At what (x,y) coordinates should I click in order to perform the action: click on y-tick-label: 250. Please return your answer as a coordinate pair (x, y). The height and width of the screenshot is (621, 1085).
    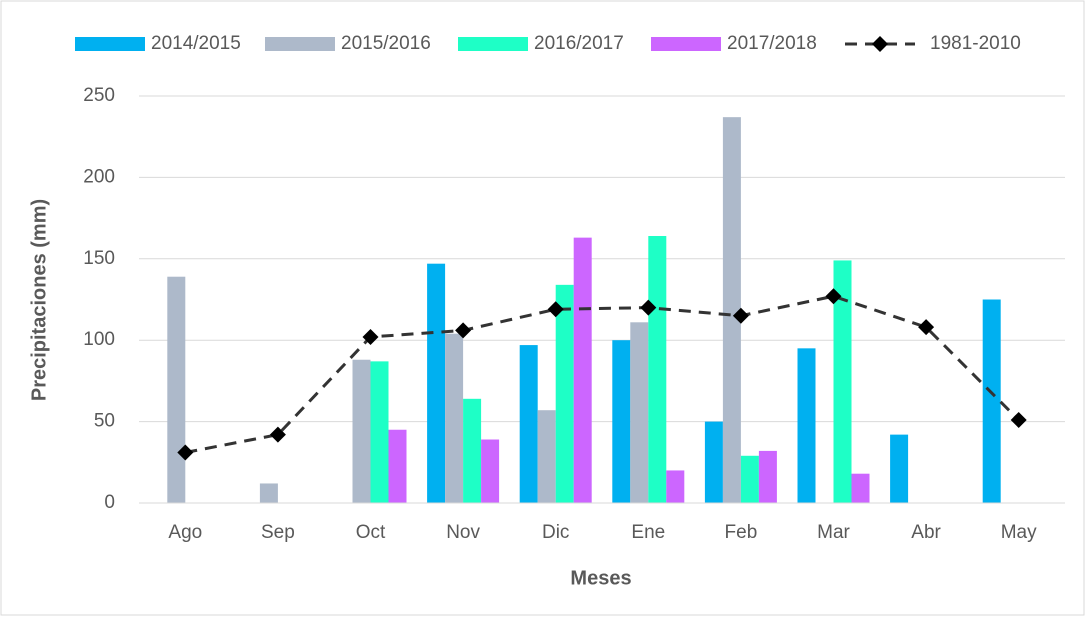
    Looking at the image, I should click on (99, 95).